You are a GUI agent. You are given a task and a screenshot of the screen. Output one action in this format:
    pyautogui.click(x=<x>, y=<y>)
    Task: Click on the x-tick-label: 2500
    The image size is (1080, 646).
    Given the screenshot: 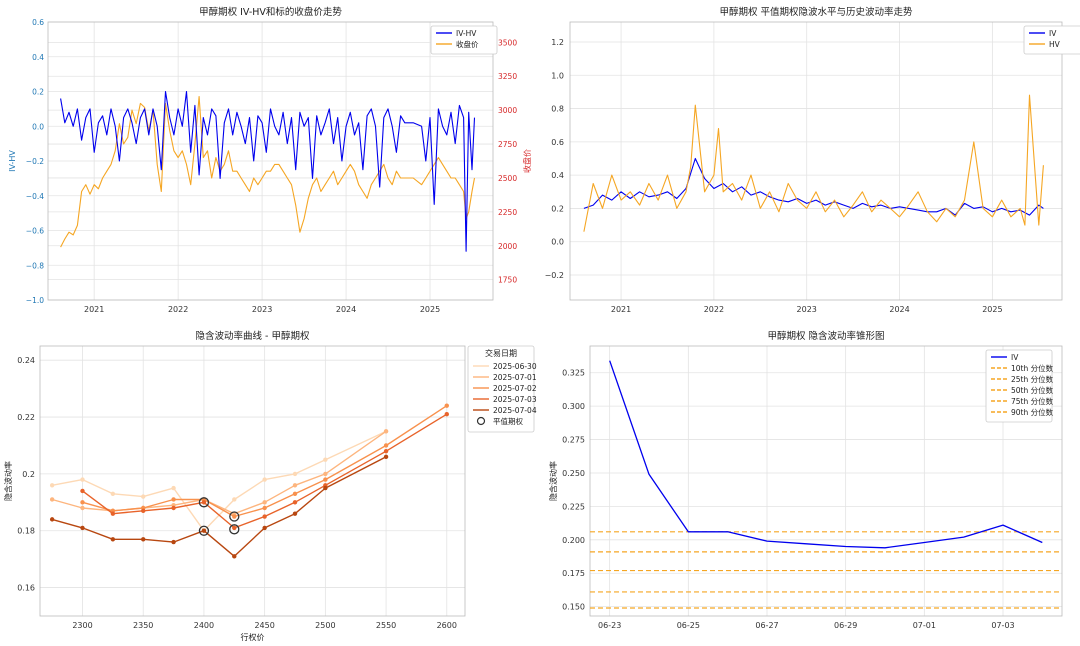 What is the action you would take?
    pyautogui.click(x=325, y=625)
    